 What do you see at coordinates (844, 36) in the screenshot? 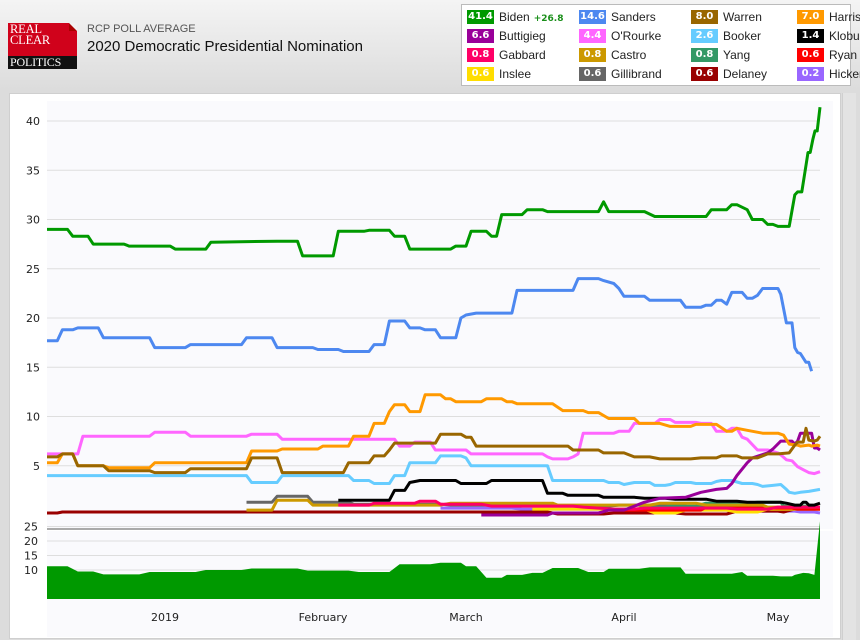
I see `legend-candidate-name: Klobuchar` at bounding box center [844, 36].